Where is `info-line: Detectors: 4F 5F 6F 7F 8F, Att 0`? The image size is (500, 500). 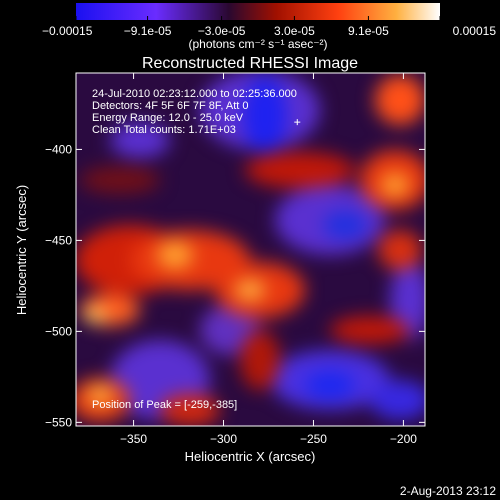 info-line: Detectors: 4F 5F 6F 7F 8F, Att 0 is located at coordinates (170, 106).